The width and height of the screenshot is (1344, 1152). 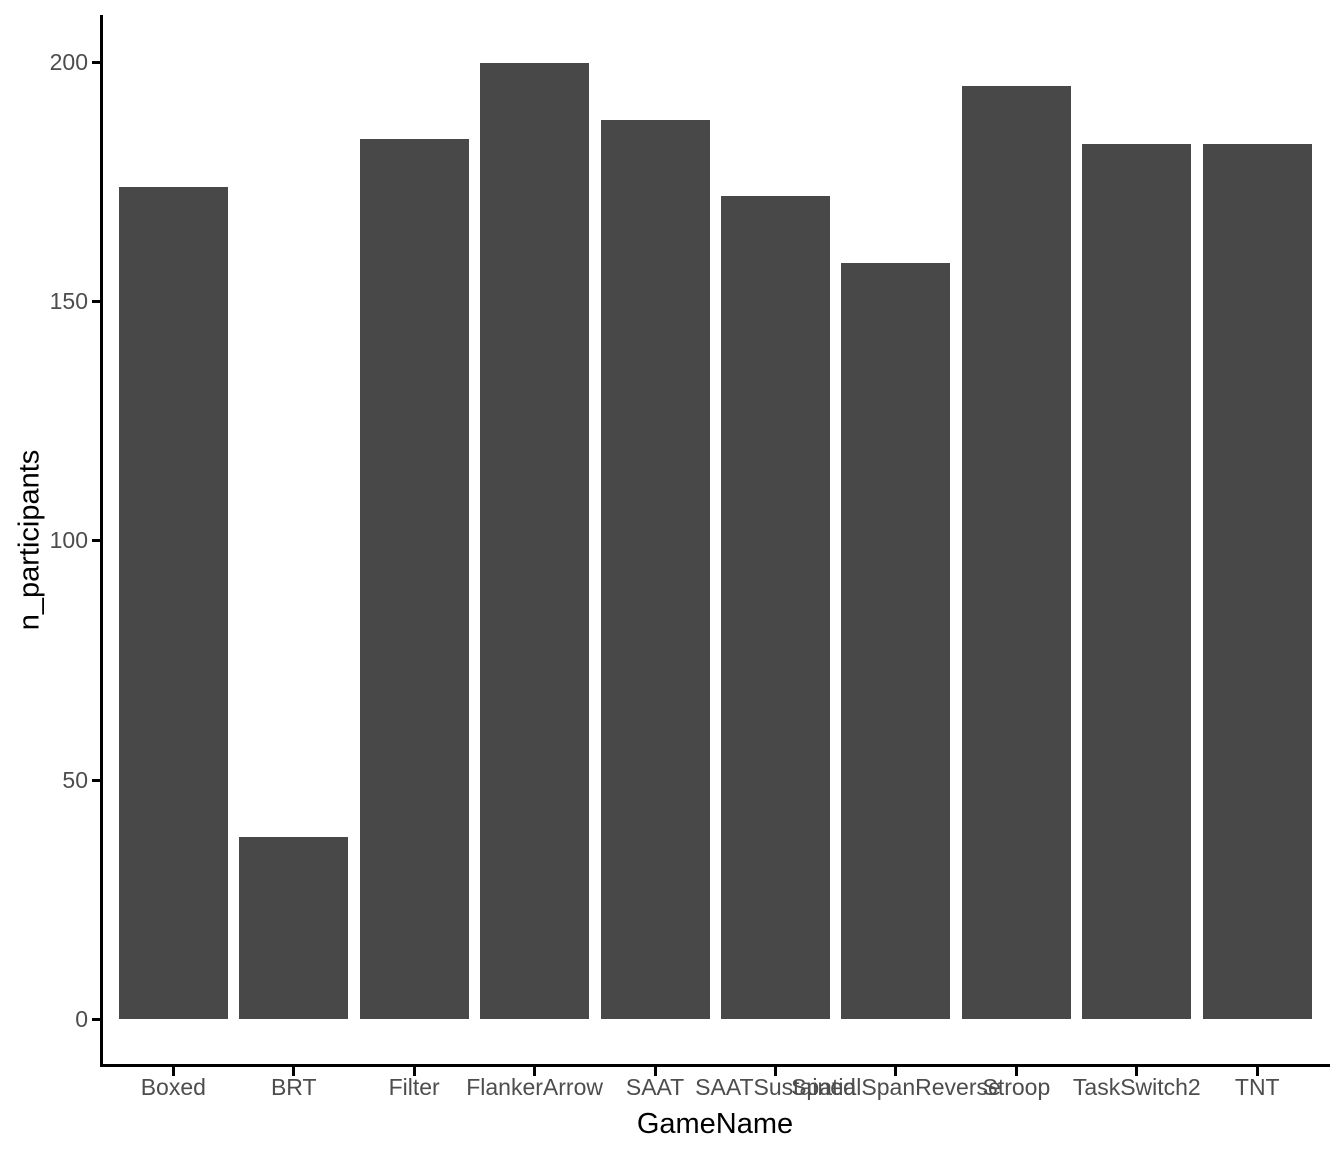 What do you see at coordinates (1137, 581) in the screenshot?
I see `bar-TaskSwitch2` at bounding box center [1137, 581].